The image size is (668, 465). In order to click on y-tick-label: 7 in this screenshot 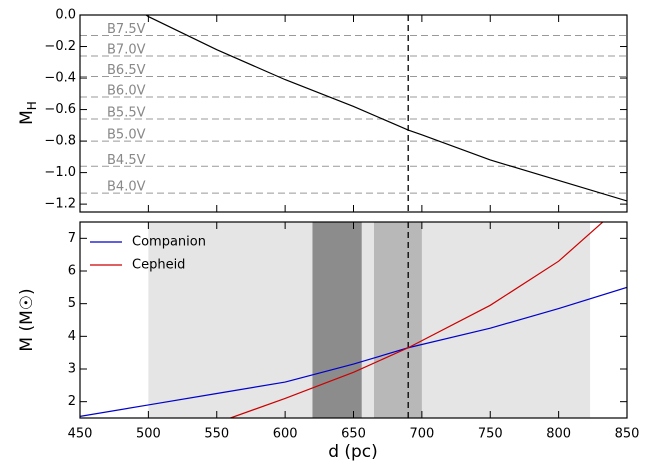, I will do `click(72, 238)`.